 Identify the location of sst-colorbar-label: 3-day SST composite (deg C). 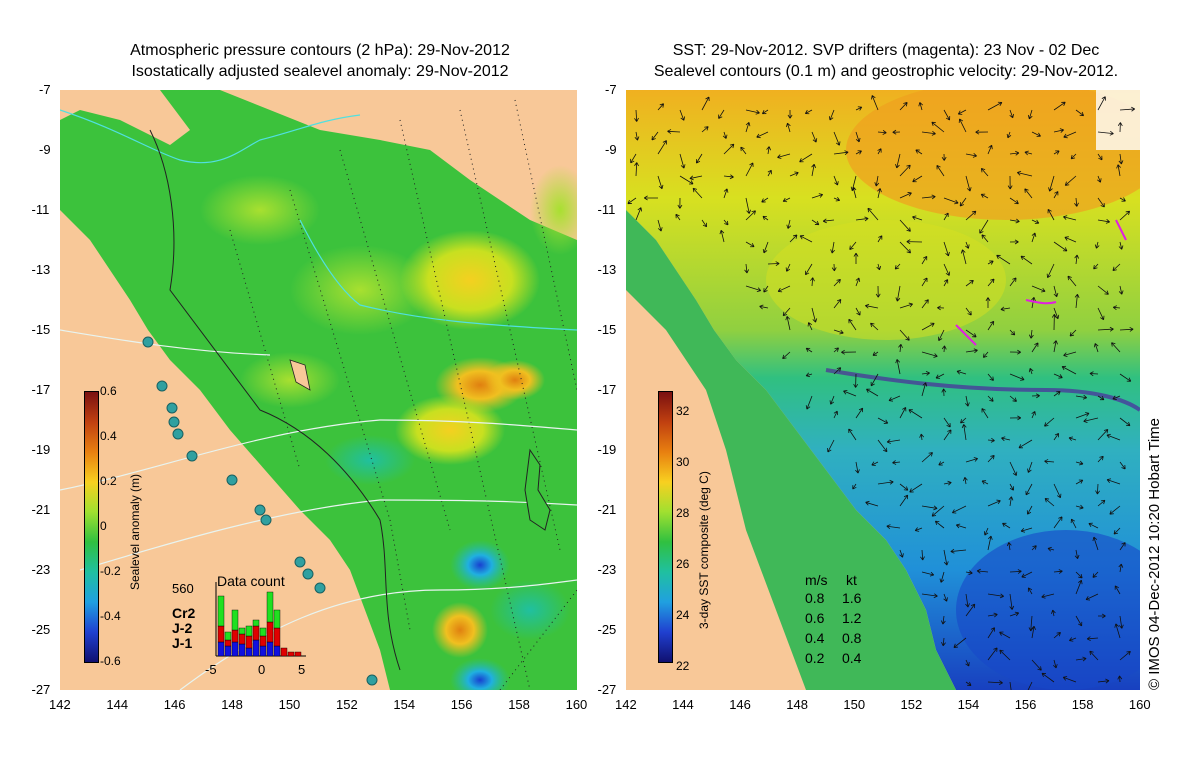
(704, 550).